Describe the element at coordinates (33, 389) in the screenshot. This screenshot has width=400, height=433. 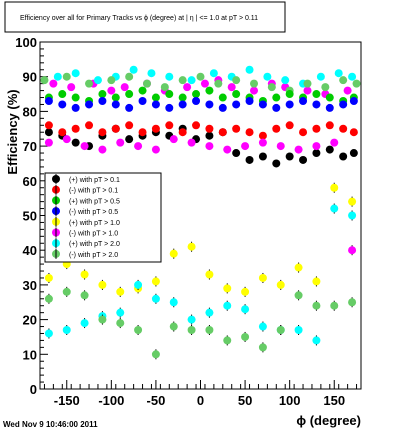
I see `y-tick-label: 0` at that location.